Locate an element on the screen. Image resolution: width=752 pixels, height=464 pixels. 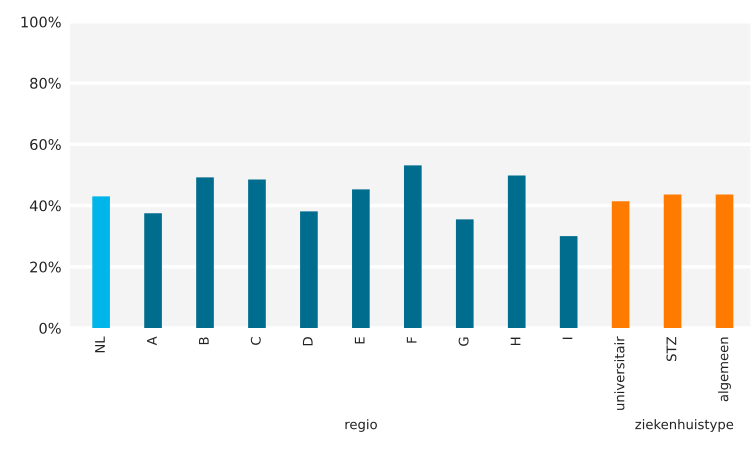
text: ziekenhuistype is located at coordinates (684, 425).